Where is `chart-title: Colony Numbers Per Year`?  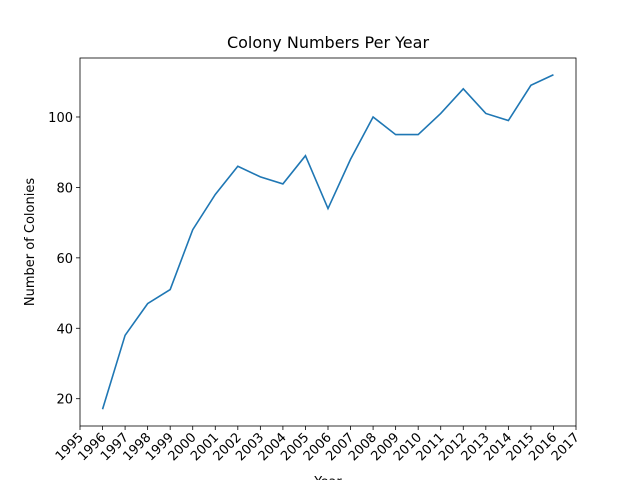 chart-title: Colony Numbers Per Year is located at coordinates (328, 42).